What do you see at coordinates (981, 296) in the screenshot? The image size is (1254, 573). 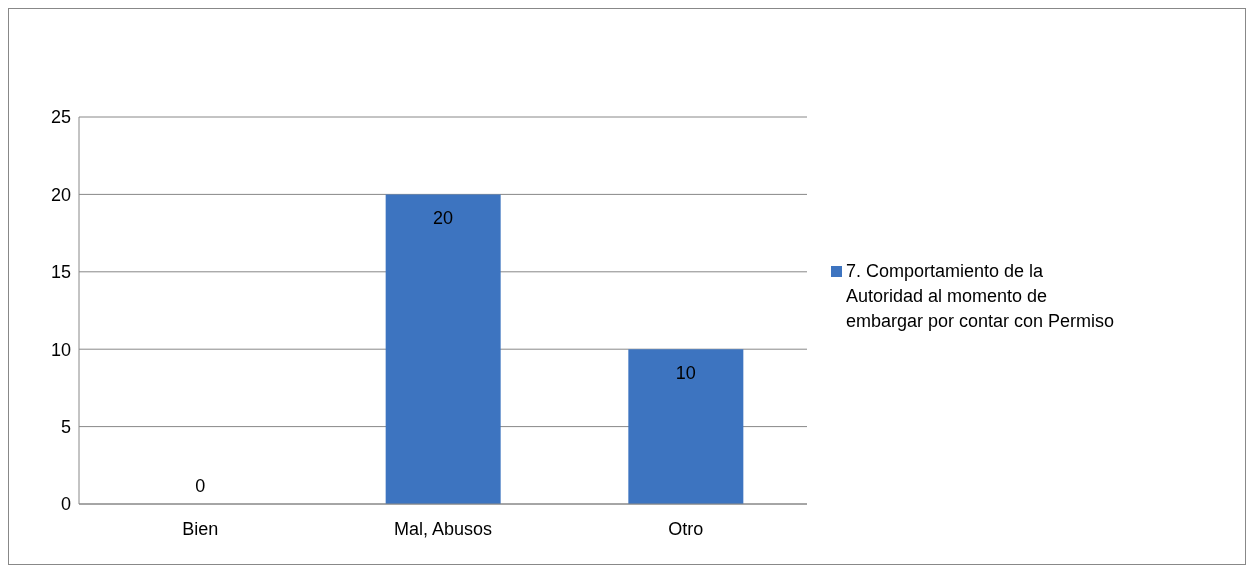 I see `legend-label: 7. Comportamiento de la Autoridad al momento de embargar por contar con Permiso` at bounding box center [981, 296].